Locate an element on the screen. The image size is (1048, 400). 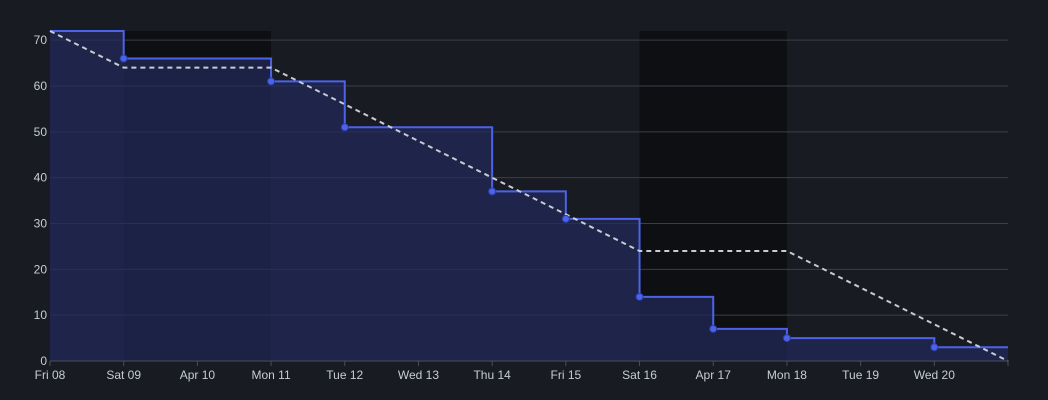
y-tick-label: 0 is located at coordinates (43, 361).